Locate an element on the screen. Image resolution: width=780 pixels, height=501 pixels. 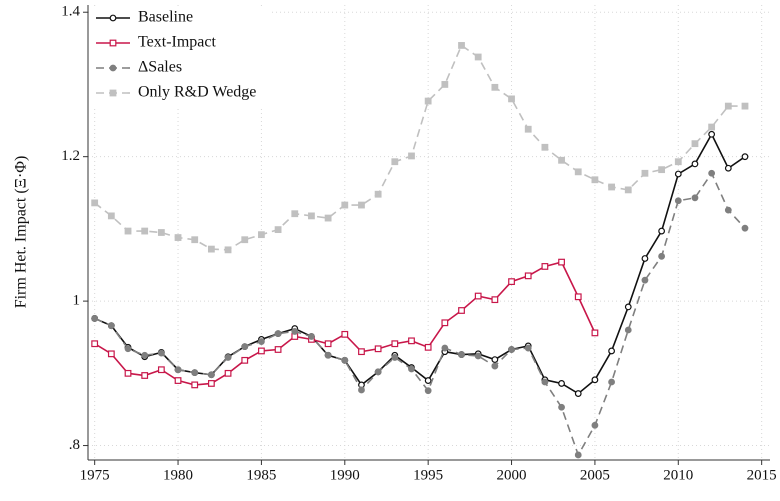
y-tick-label: .8 is located at coordinates (74, 445).